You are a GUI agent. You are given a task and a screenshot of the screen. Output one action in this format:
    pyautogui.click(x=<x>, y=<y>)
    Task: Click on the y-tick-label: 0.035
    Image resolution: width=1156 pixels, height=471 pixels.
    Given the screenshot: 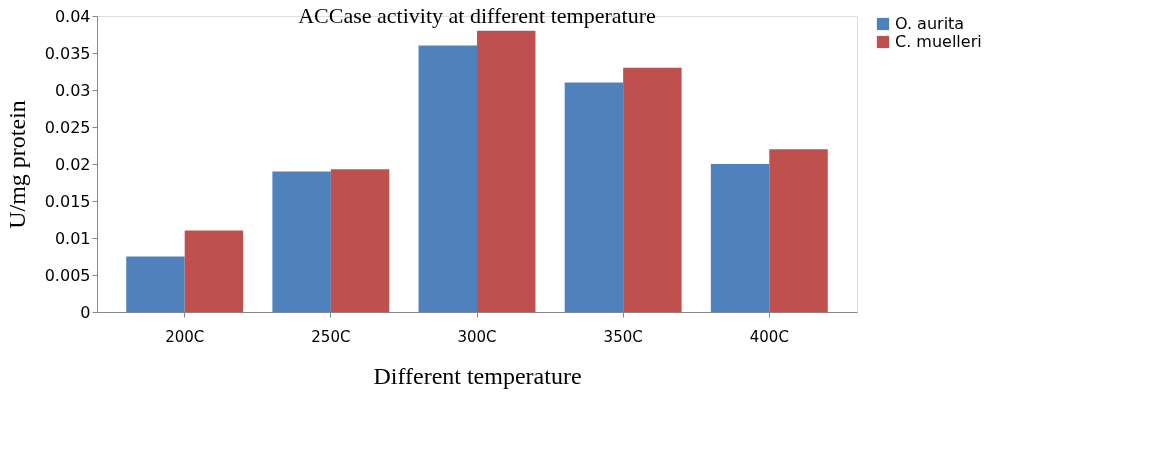 What is the action you would take?
    pyautogui.click(x=67, y=53)
    